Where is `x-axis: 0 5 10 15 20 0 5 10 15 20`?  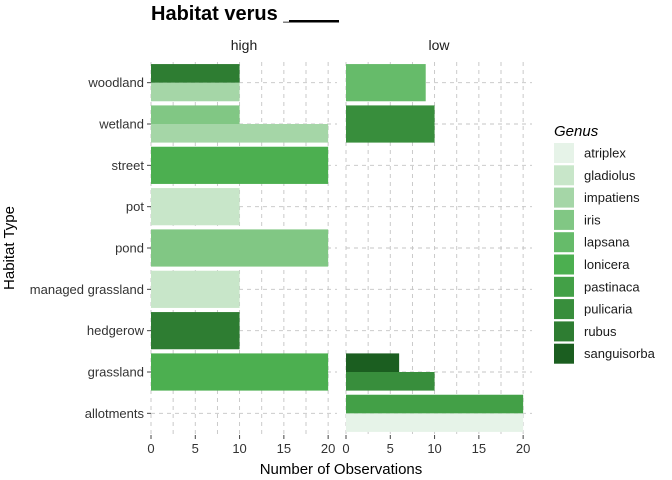
x-axis: 0 5 10 15 20 0 5 10 15 20 is located at coordinates (338, 445).